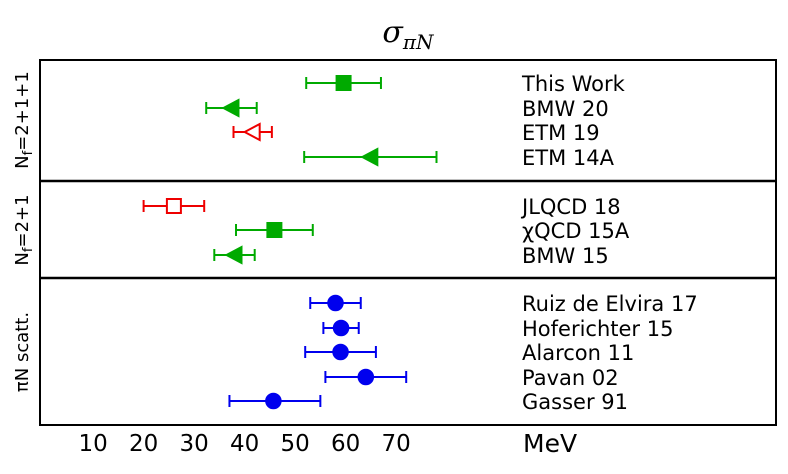 Image resolution: width=788 pixels, height=474 pixels. Describe the element at coordinates (568, 158) in the screenshot. I see `group-1-entry-4-label: ETM 14A` at that location.